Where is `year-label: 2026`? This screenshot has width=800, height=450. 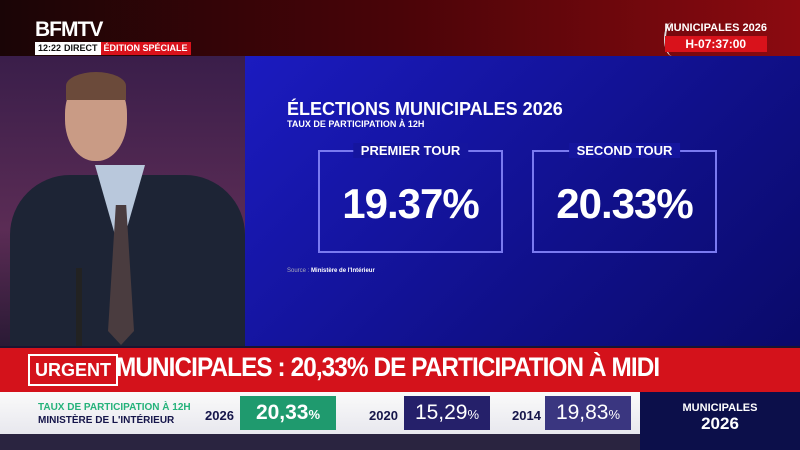
year-label: 2026 is located at coordinates (219, 415).